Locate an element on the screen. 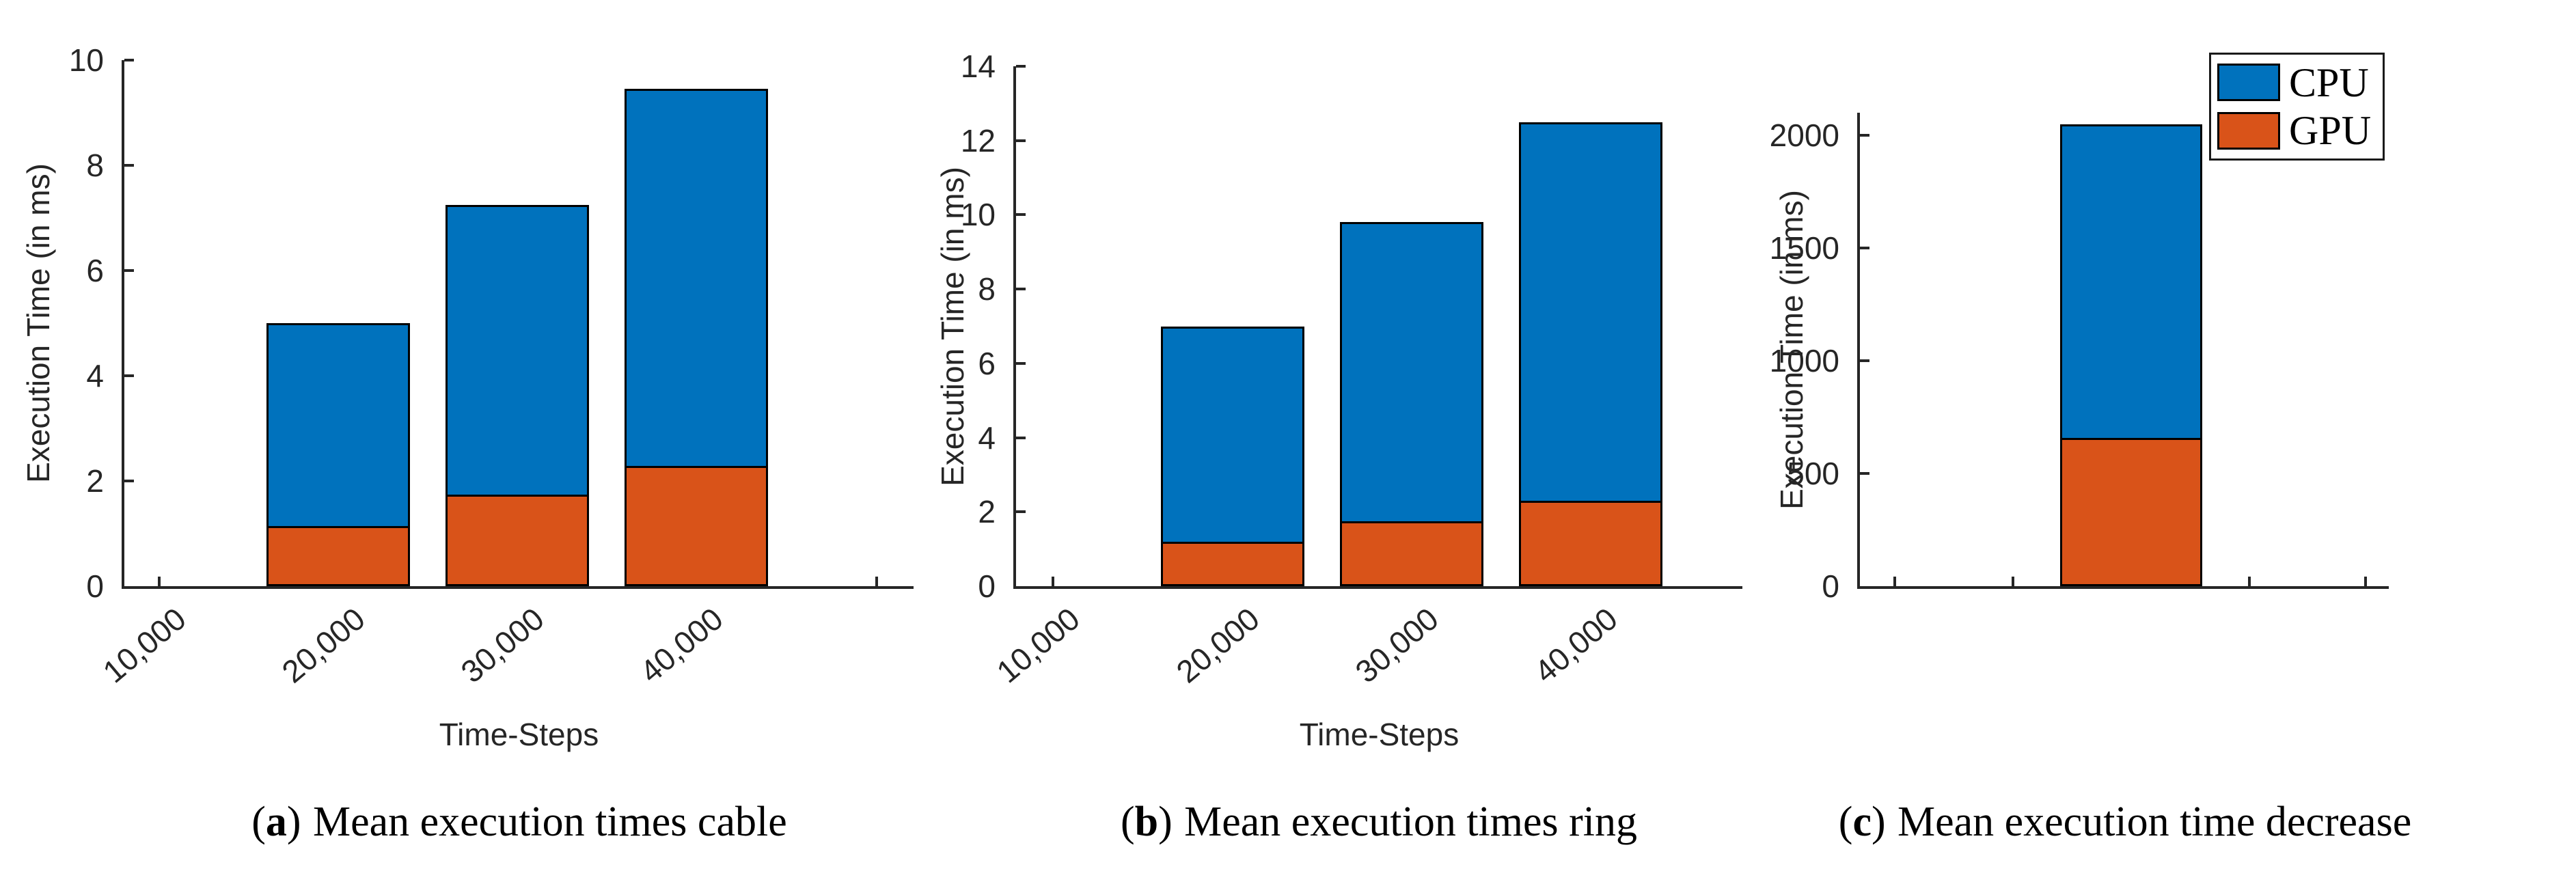 Image resolution: width=2576 pixels, height=869 pixels. legend-entry-cpu: CPU is located at coordinates (2300, 83).